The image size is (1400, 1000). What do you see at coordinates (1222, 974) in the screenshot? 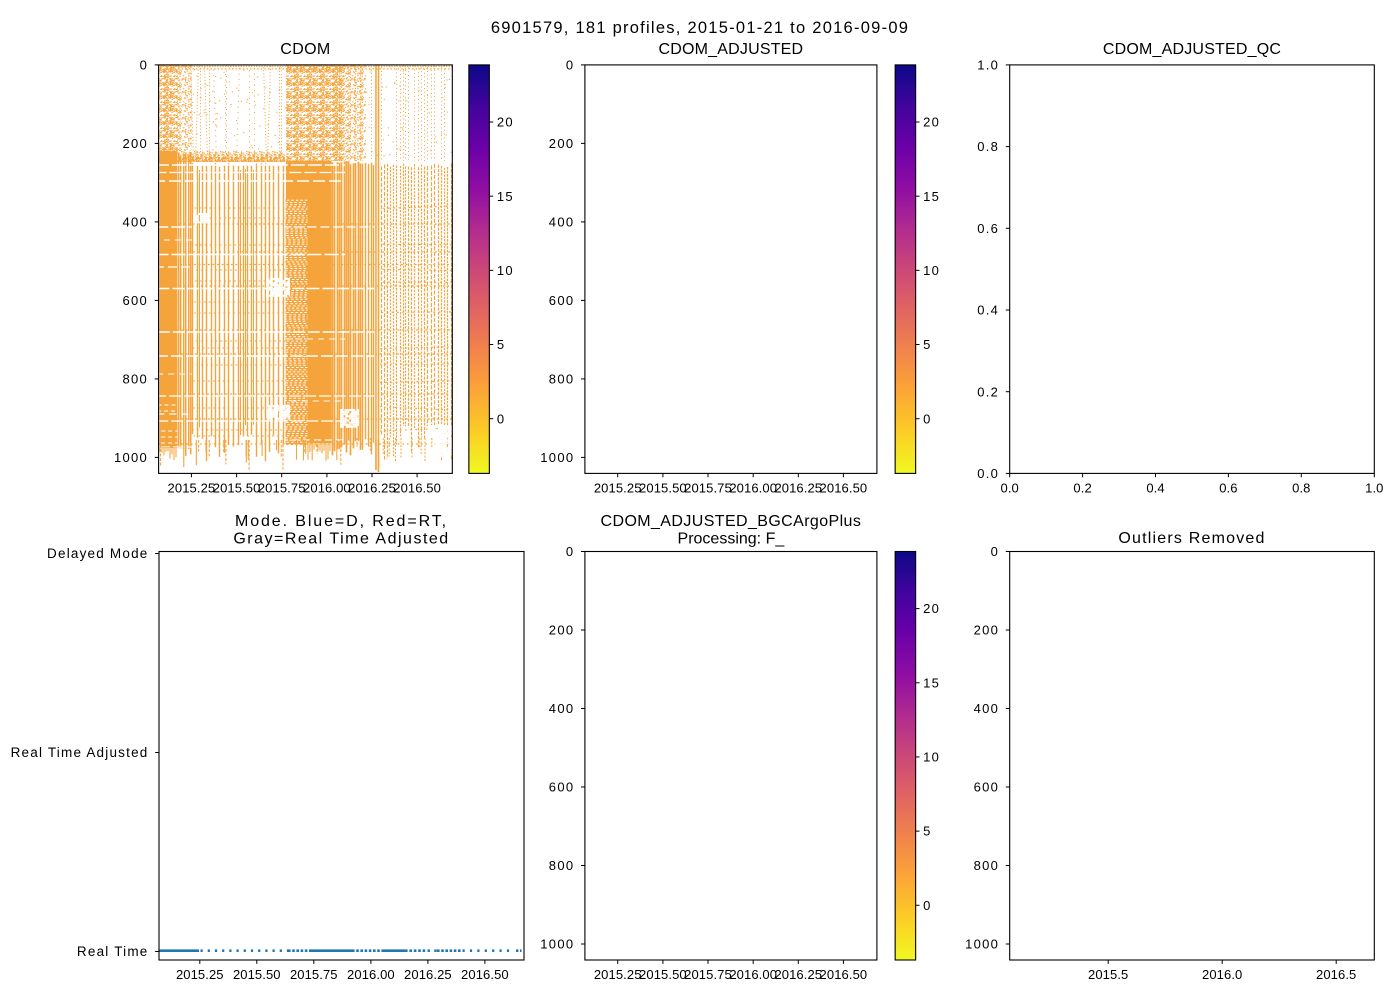
I see `svg-text: 2016.0` at bounding box center [1222, 974].